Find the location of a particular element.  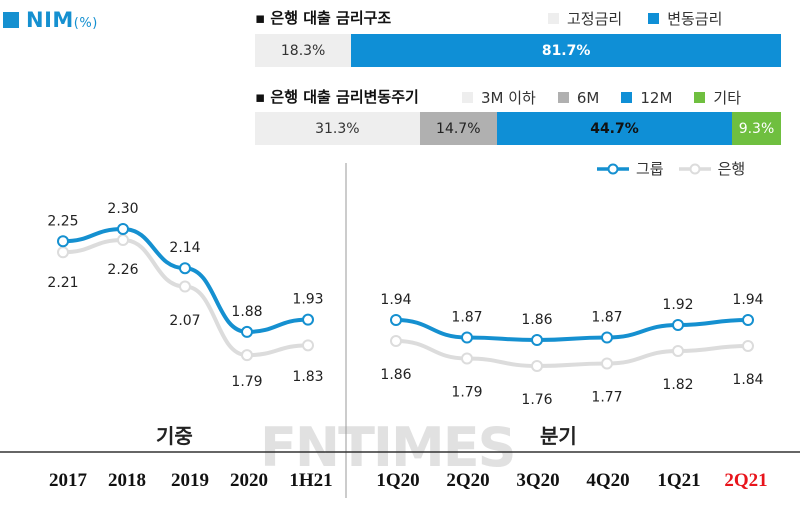

annual-bank-value-label: 1.83 is located at coordinates (307, 377).